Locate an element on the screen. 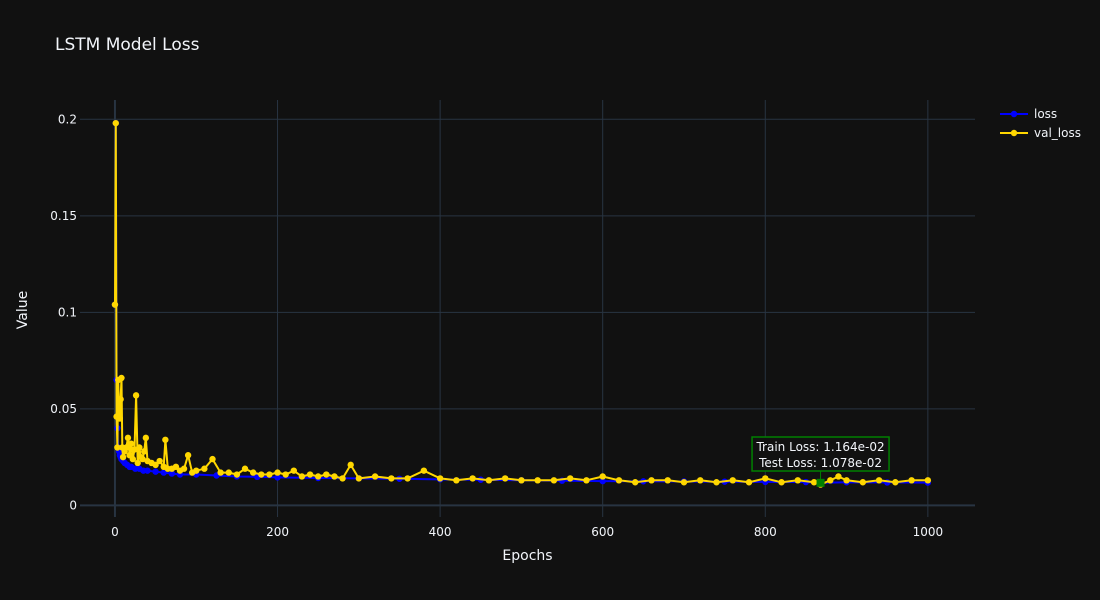 This screenshot has height=600, width=1100. y-tick-label: 0.05 is located at coordinates (63, 409).